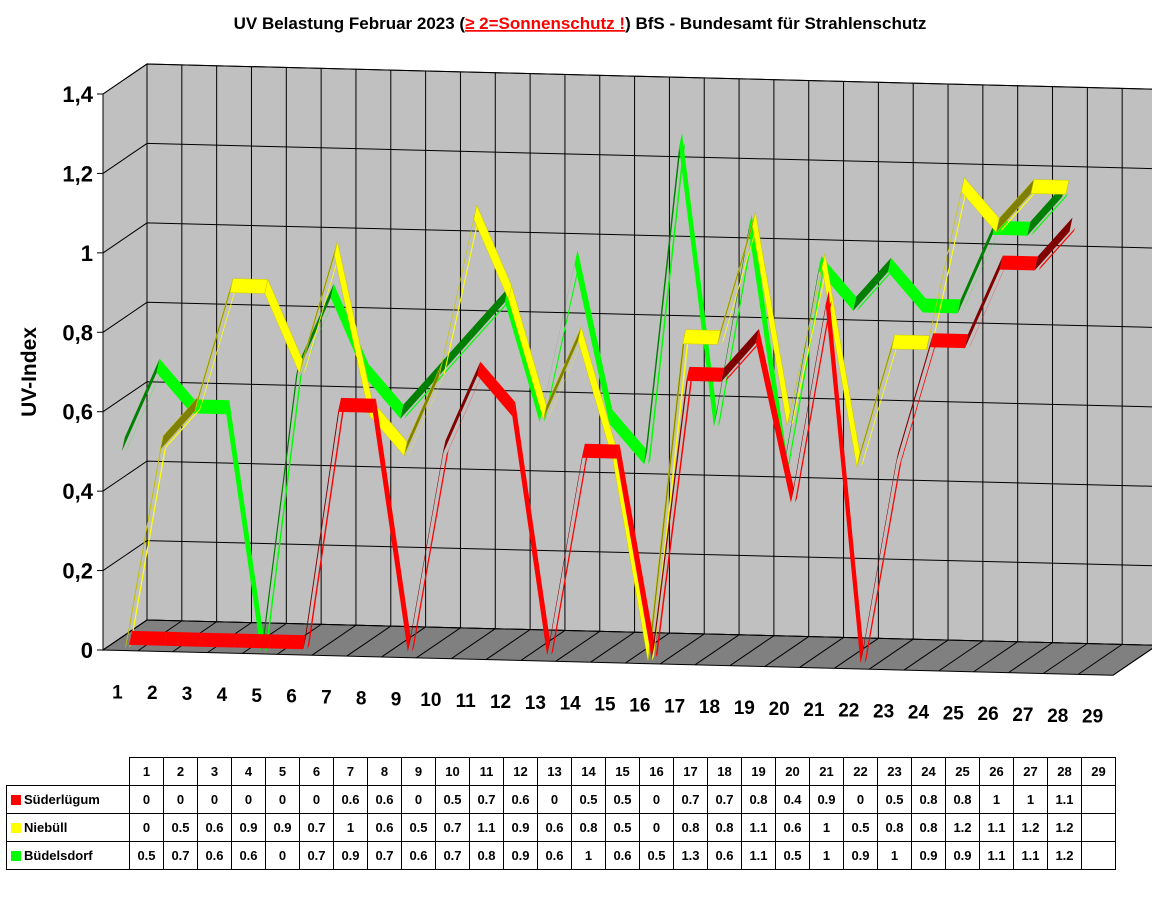  I want to click on x-tick-label: 29, so click(1092, 717).